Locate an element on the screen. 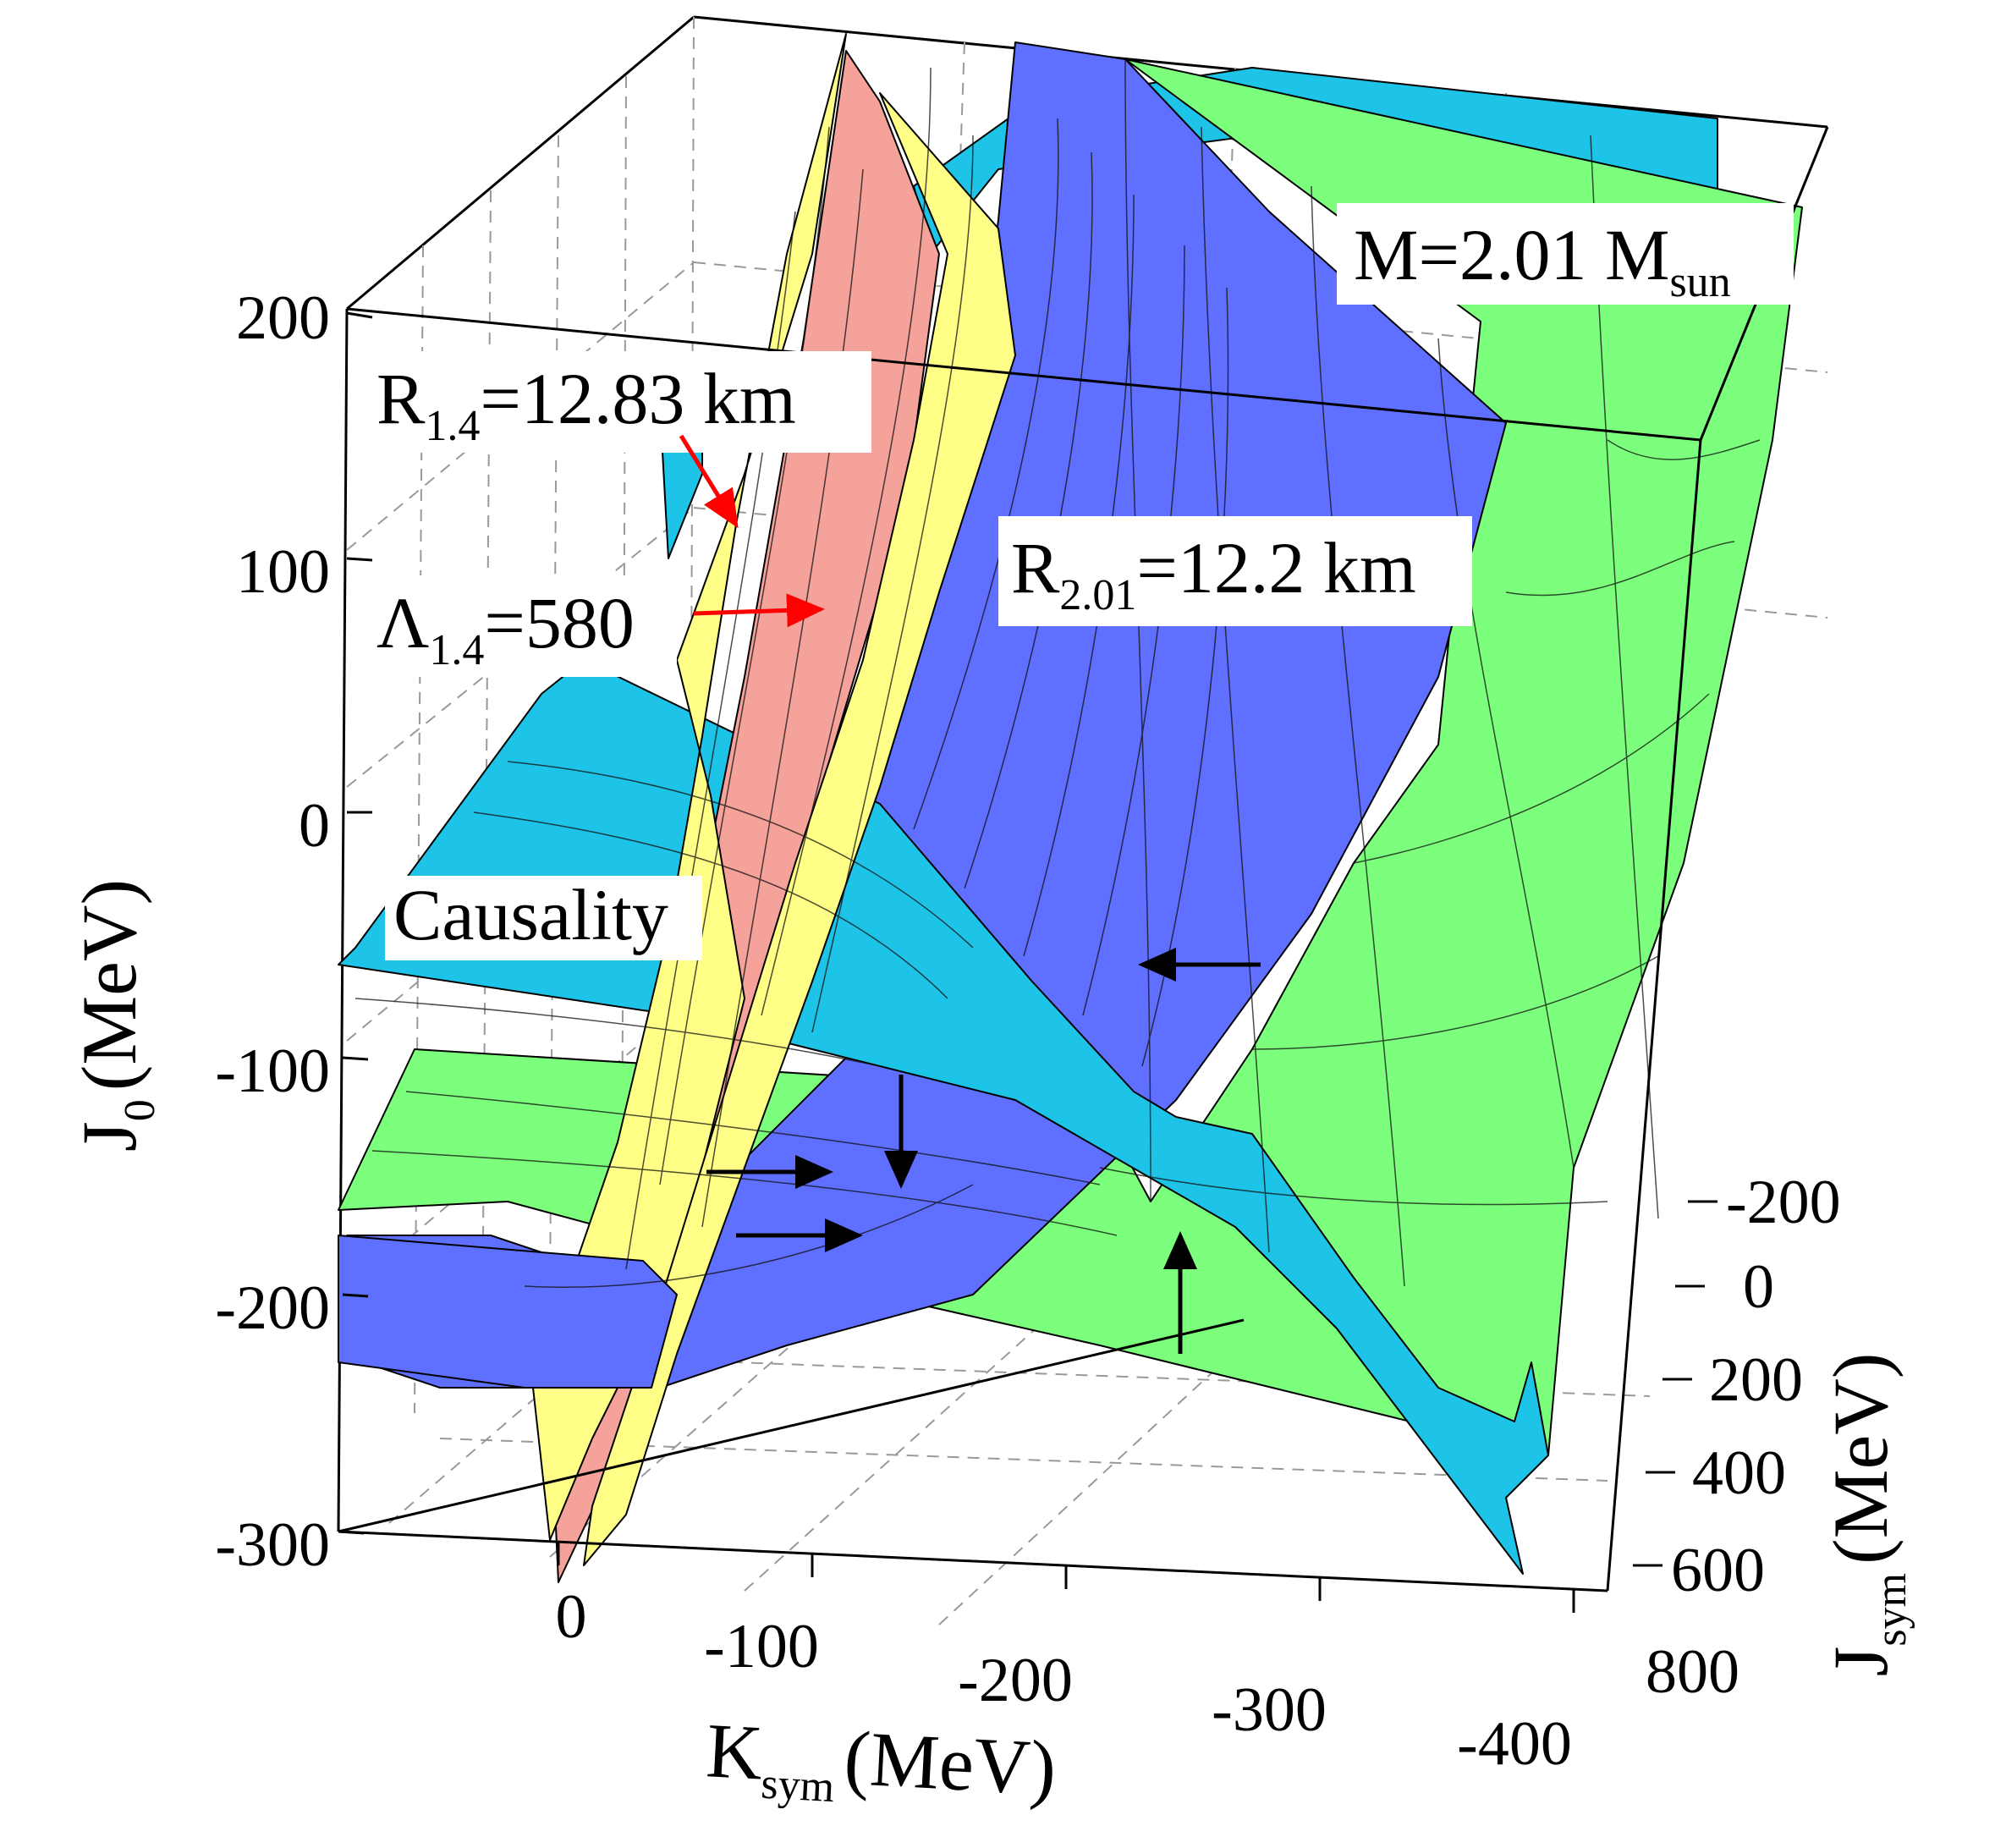 This screenshot has width=2006, height=1848. svg-text: R2.01=12.2 km is located at coordinates (1213, 573).